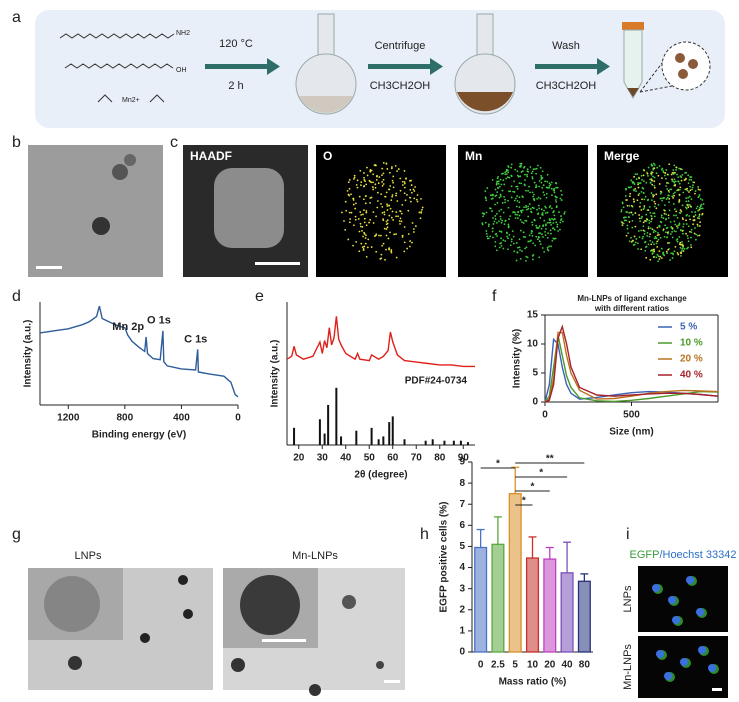  What do you see at coordinates (380, 665) in the screenshot?
I see `particle` at bounding box center [380, 665].